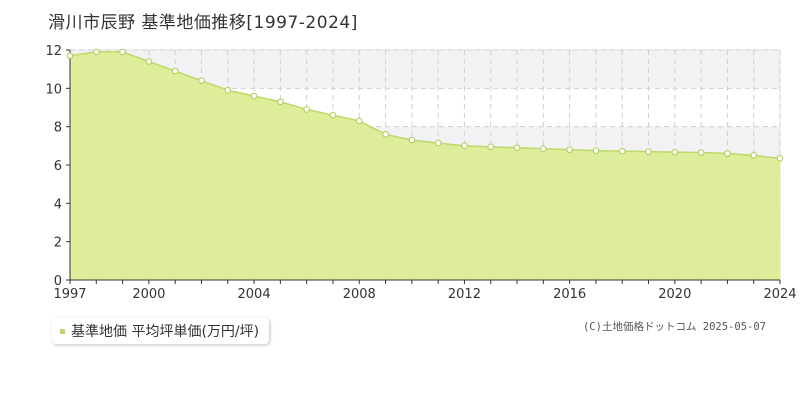 The height and width of the screenshot is (400, 800). Describe the element at coordinates (203, 23) in the screenshot. I see `chart-title: 滑川市辰野 基準地価推移[1997-2024]` at that location.